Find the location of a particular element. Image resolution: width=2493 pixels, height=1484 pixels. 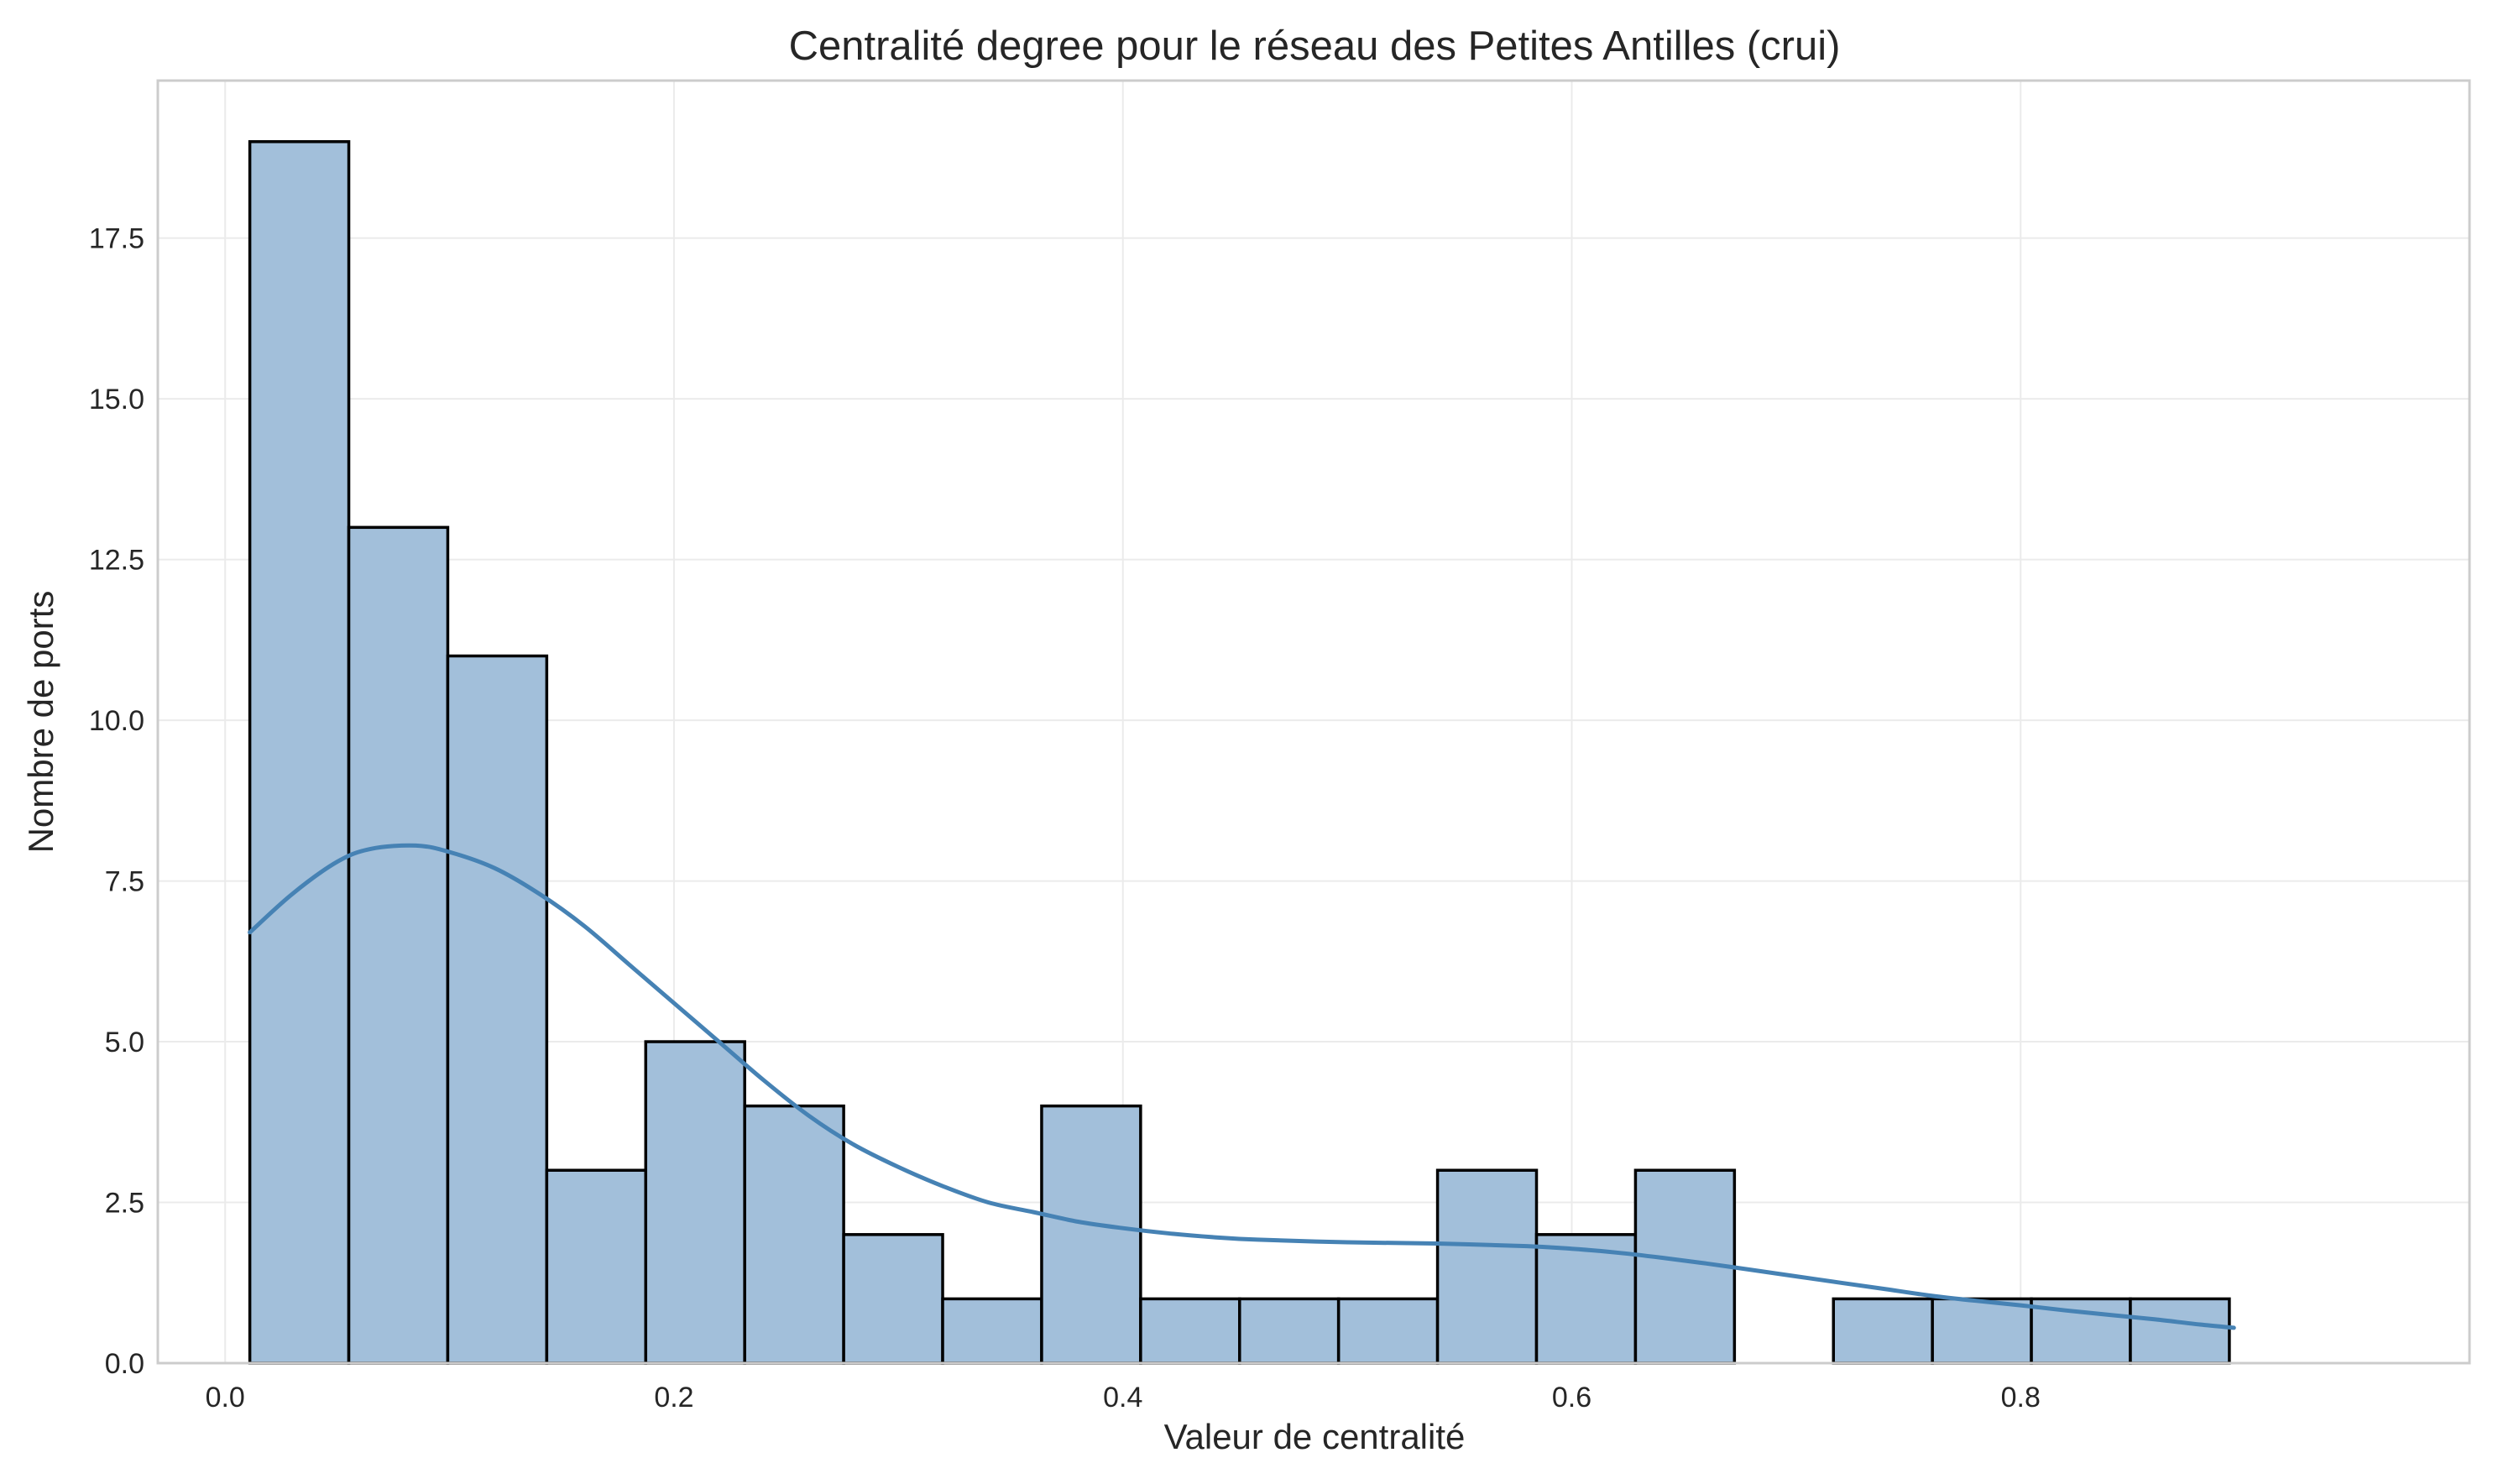

x-axis-ticks: 0.0 0.2 0.4 0.6 0.8 is located at coordinates (1123, 1397).